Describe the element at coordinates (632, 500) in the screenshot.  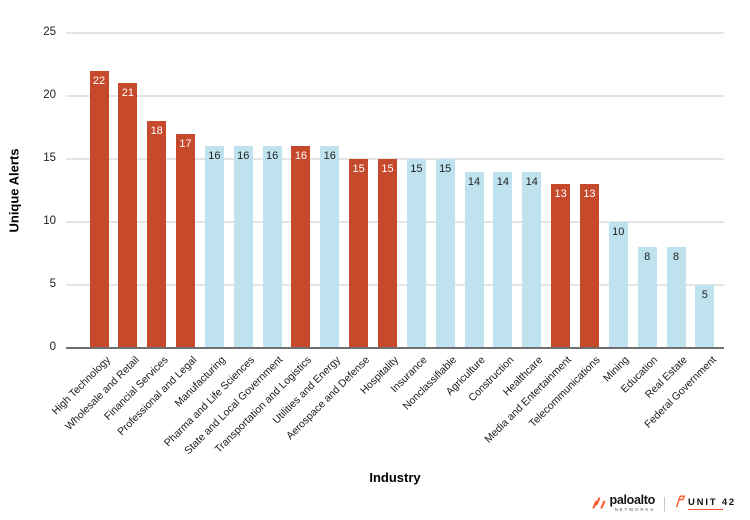
I see `paloalto-wordmark: paloalto` at that location.